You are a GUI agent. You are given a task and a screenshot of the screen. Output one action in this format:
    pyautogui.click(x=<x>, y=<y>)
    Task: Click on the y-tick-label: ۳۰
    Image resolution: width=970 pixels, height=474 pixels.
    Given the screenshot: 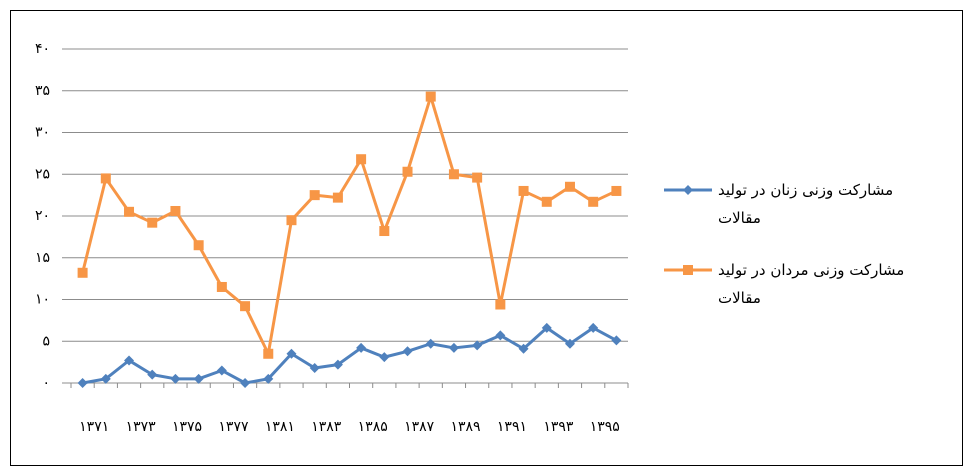 What is the action you would take?
    pyautogui.click(x=42, y=133)
    